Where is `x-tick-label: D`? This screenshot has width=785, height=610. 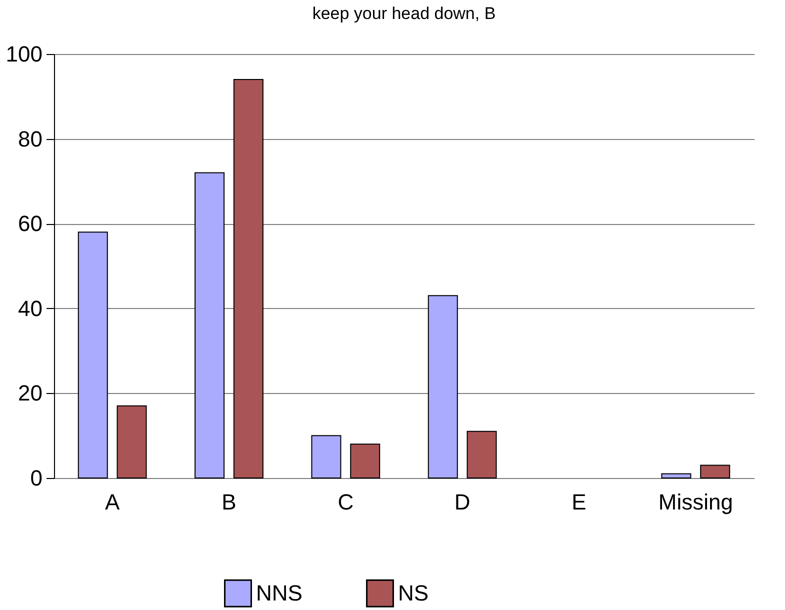 x-tick-label: D is located at coordinates (462, 502).